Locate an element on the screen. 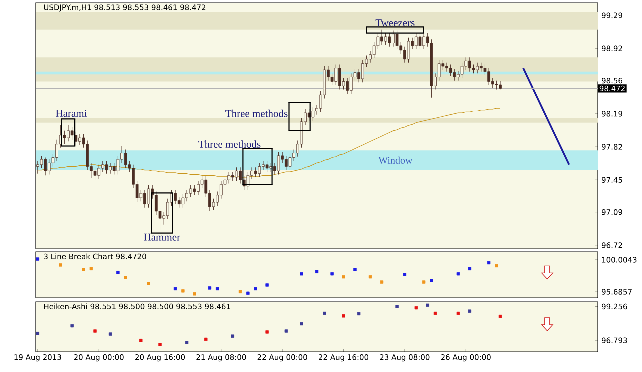 This screenshot has width=642, height=372. band-label: Window is located at coordinates (395, 160).